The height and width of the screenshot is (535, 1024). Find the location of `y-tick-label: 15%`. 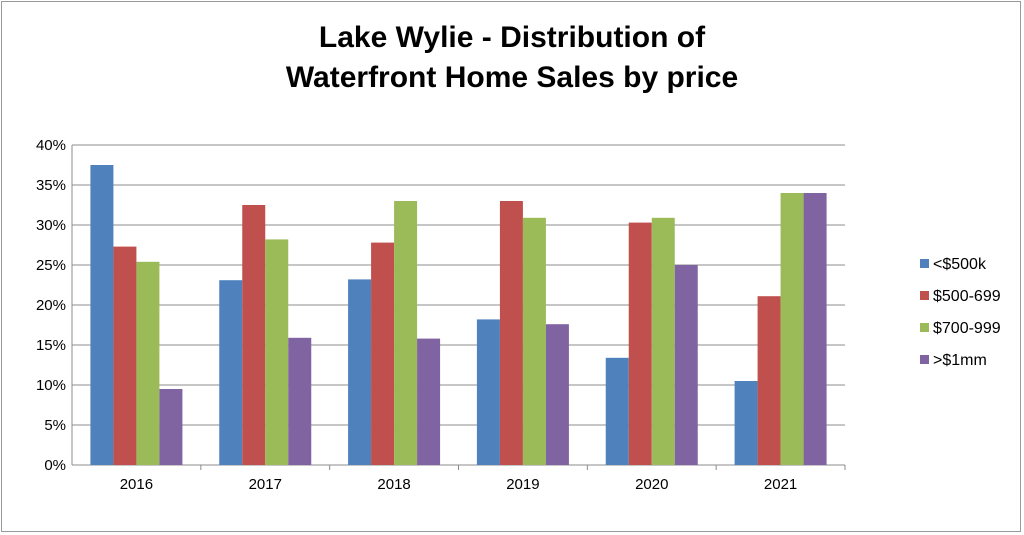

y-tick-label: 15% is located at coordinates (51, 345).